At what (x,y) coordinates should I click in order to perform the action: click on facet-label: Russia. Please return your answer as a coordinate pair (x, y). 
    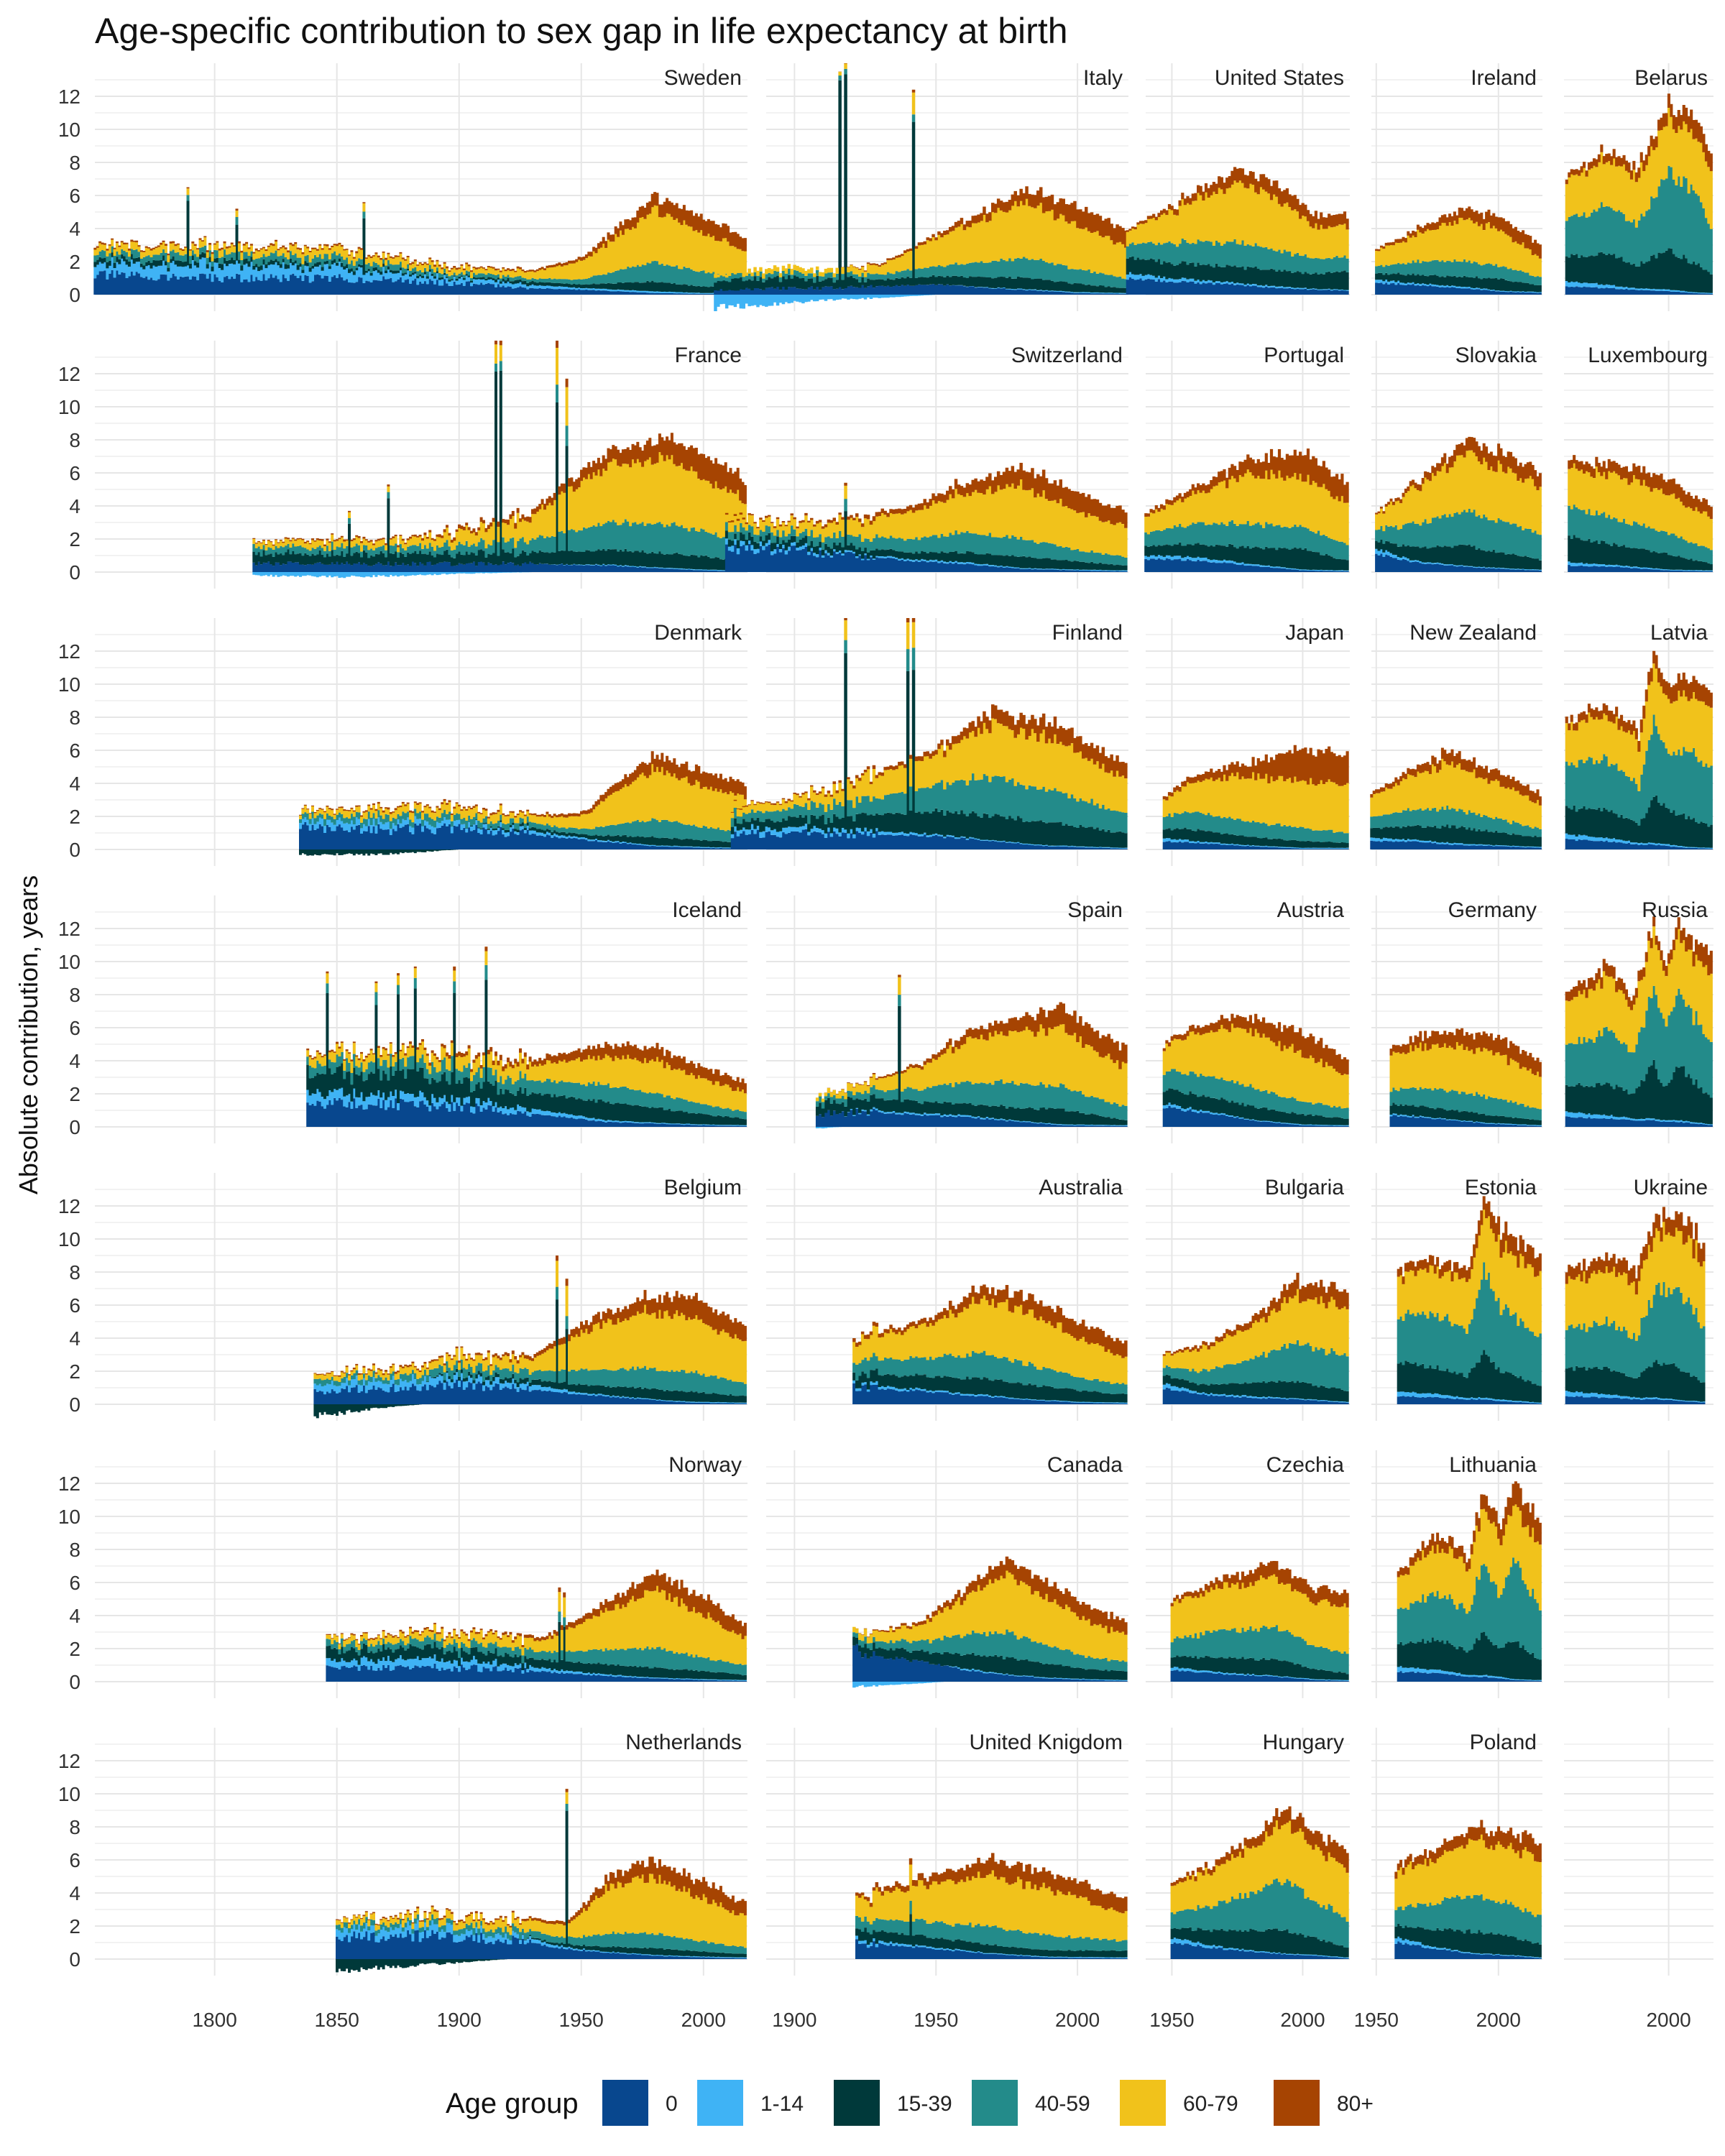
    Looking at the image, I should click on (1675, 910).